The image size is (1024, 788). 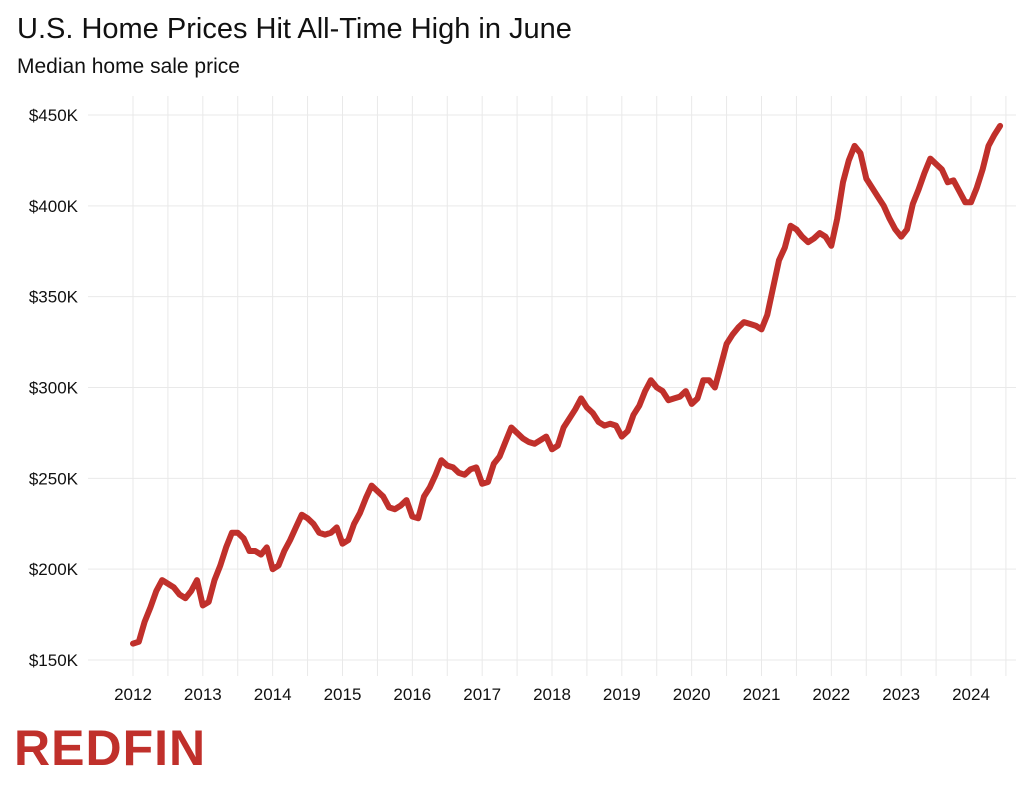 What do you see at coordinates (203, 694) in the screenshot?
I see `x-tick-label: 2013` at bounding box center [203, 694].